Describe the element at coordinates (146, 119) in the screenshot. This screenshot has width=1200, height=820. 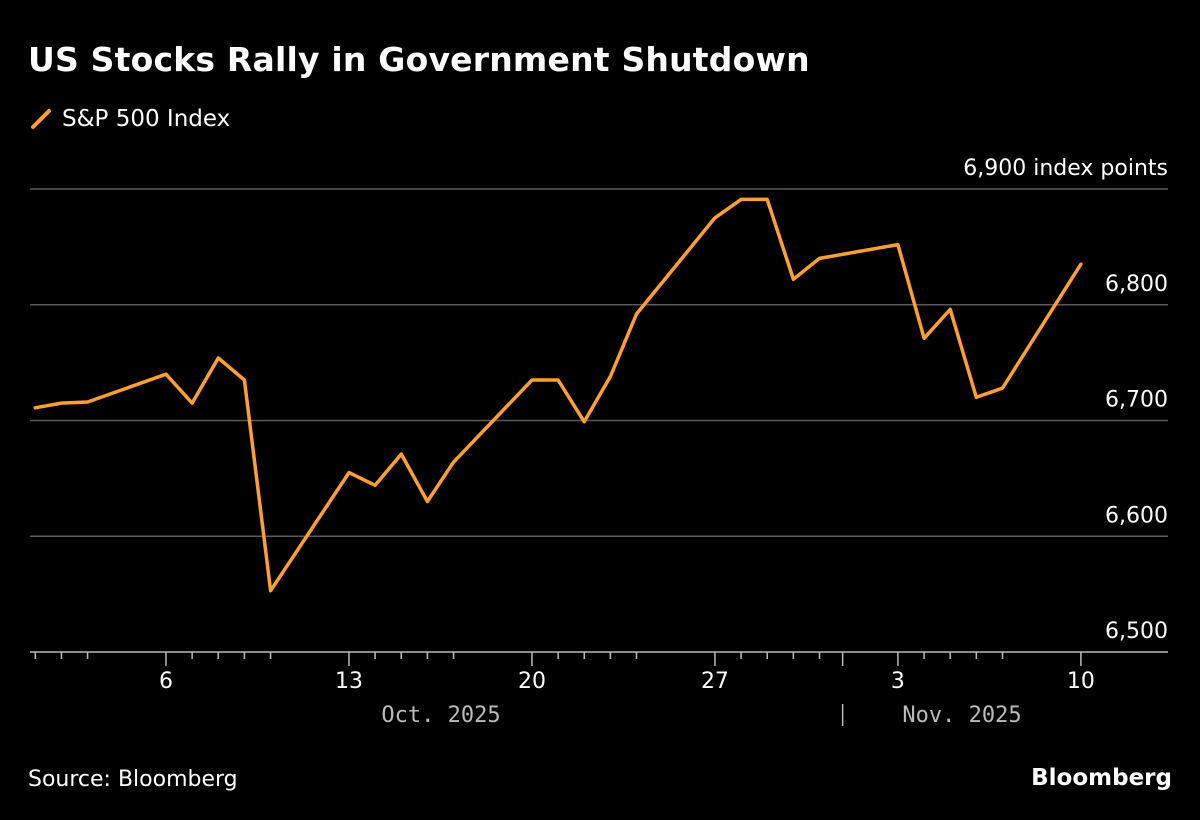
I see `legend-label: S&P 500 Index` at that location.